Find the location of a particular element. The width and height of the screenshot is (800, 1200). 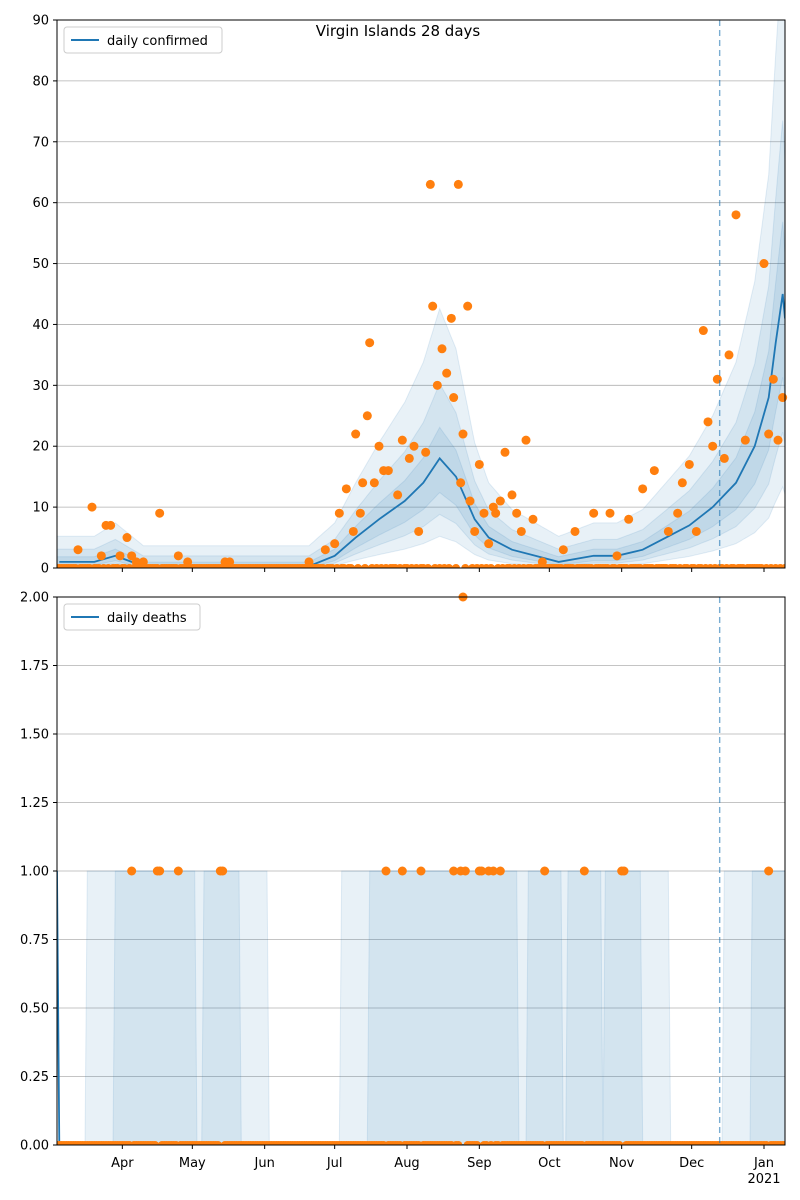

legend-label: daily confirmed is located at coordinates (157, 41).